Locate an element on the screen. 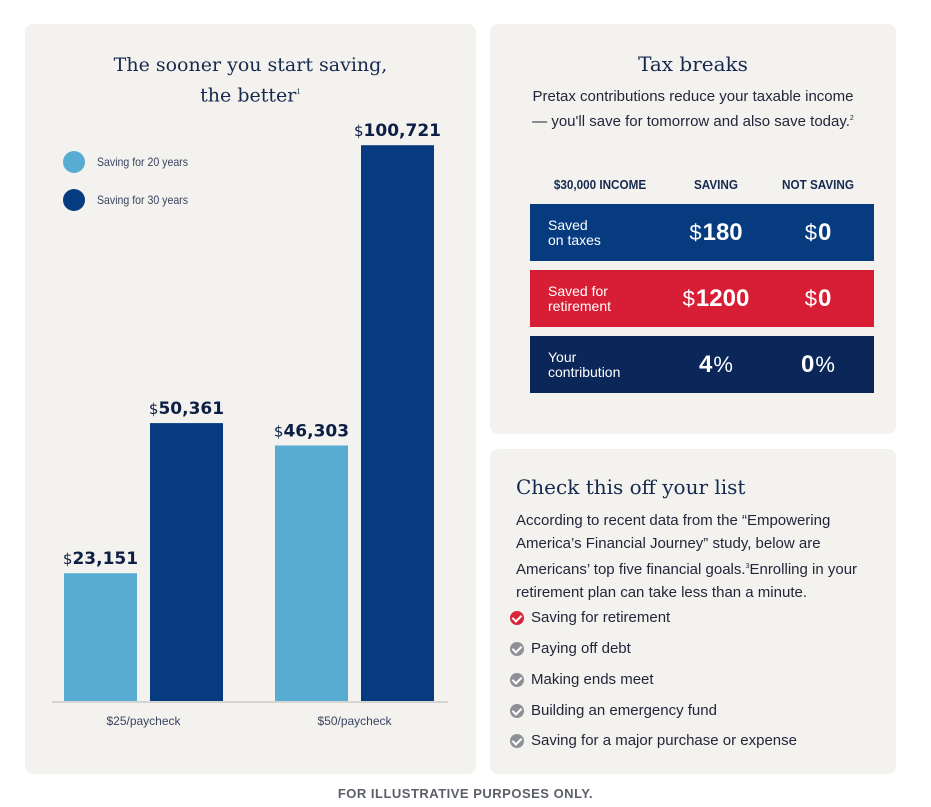  legend-item-20-years: Saving for 20 years is located at coordinates (131, 162).